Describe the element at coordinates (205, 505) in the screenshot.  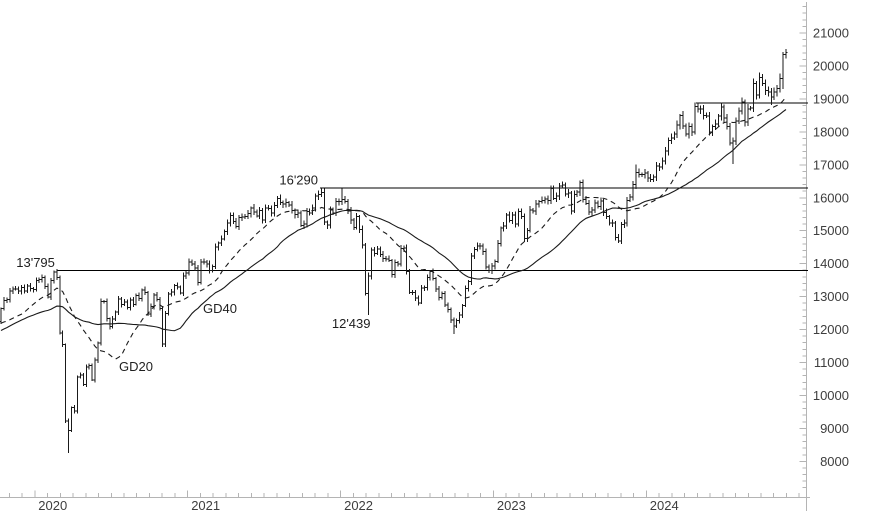
I see `x-tick-label: 2021` at that location.